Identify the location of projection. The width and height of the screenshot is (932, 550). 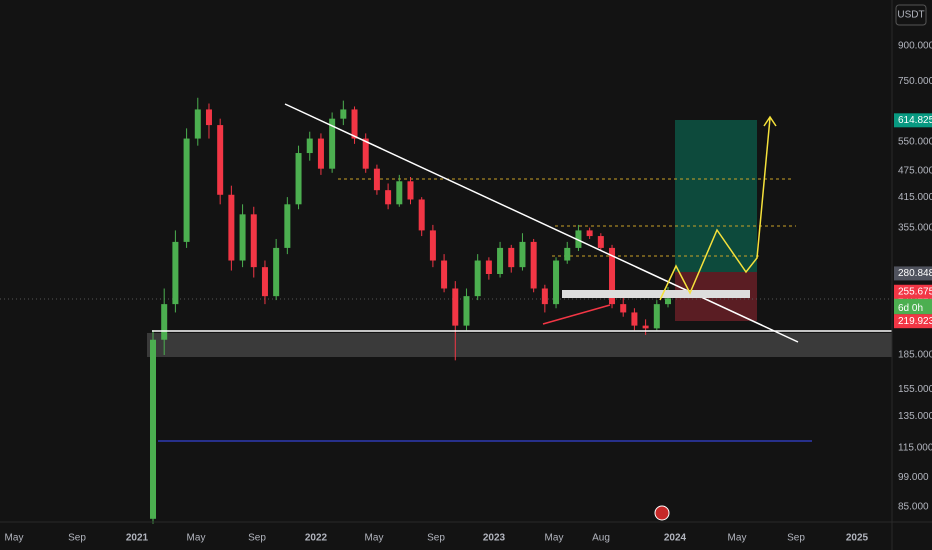
(715, 209).